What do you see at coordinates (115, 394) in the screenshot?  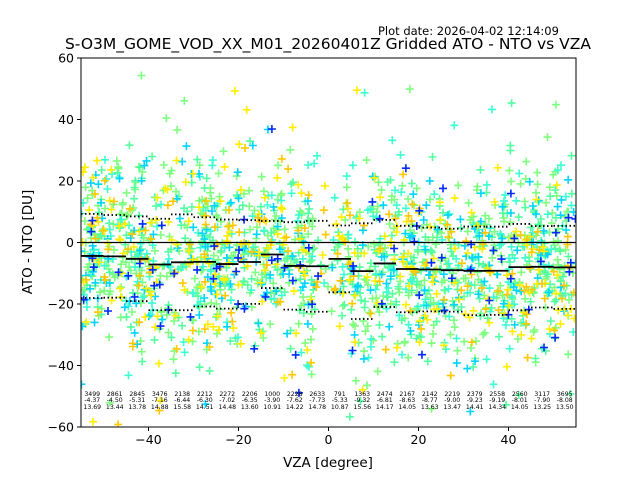 I see `bin-count-label: 2861` at bounding box center [115, 394].